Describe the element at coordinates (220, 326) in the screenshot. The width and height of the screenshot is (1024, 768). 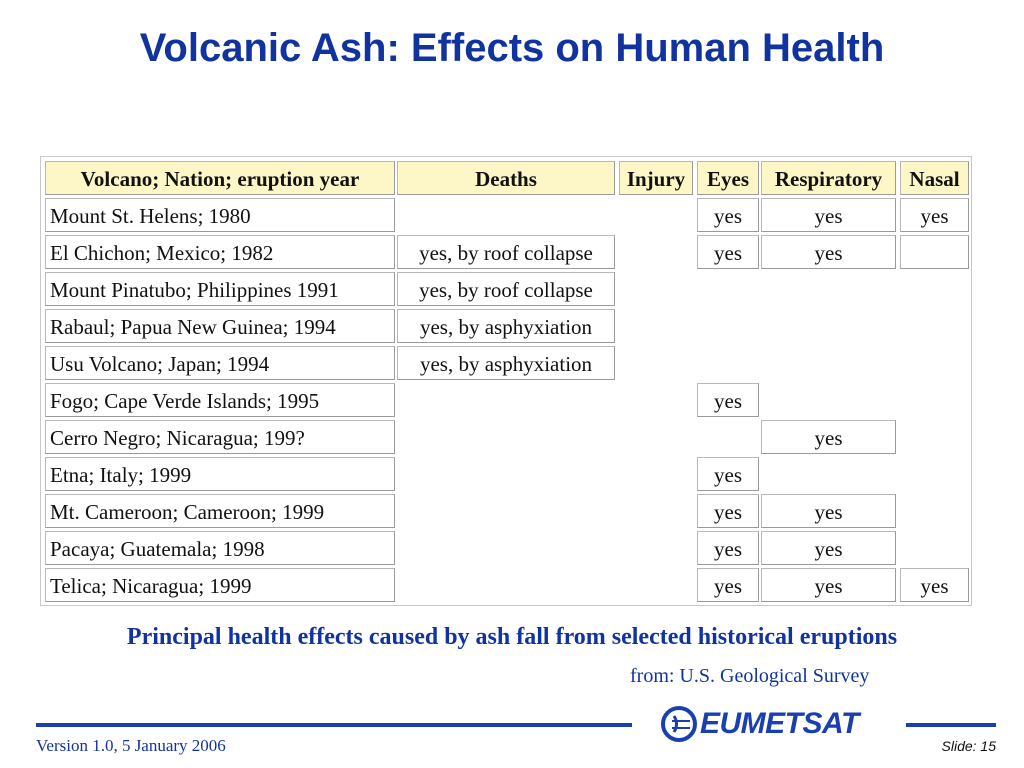
I see `row-volcano-cell: Rabaul; Papua New Guinea; 1994` at that location.